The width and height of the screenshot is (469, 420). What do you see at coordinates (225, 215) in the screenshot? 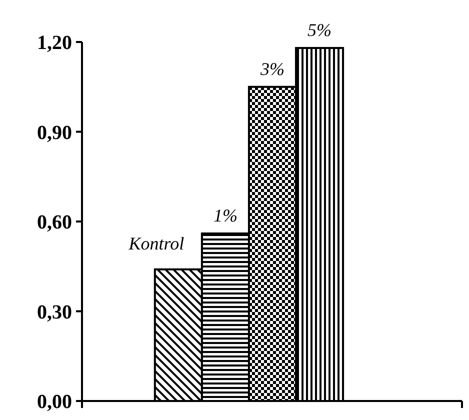
I see `series-label: 1%` at bounding box center [225, 215].